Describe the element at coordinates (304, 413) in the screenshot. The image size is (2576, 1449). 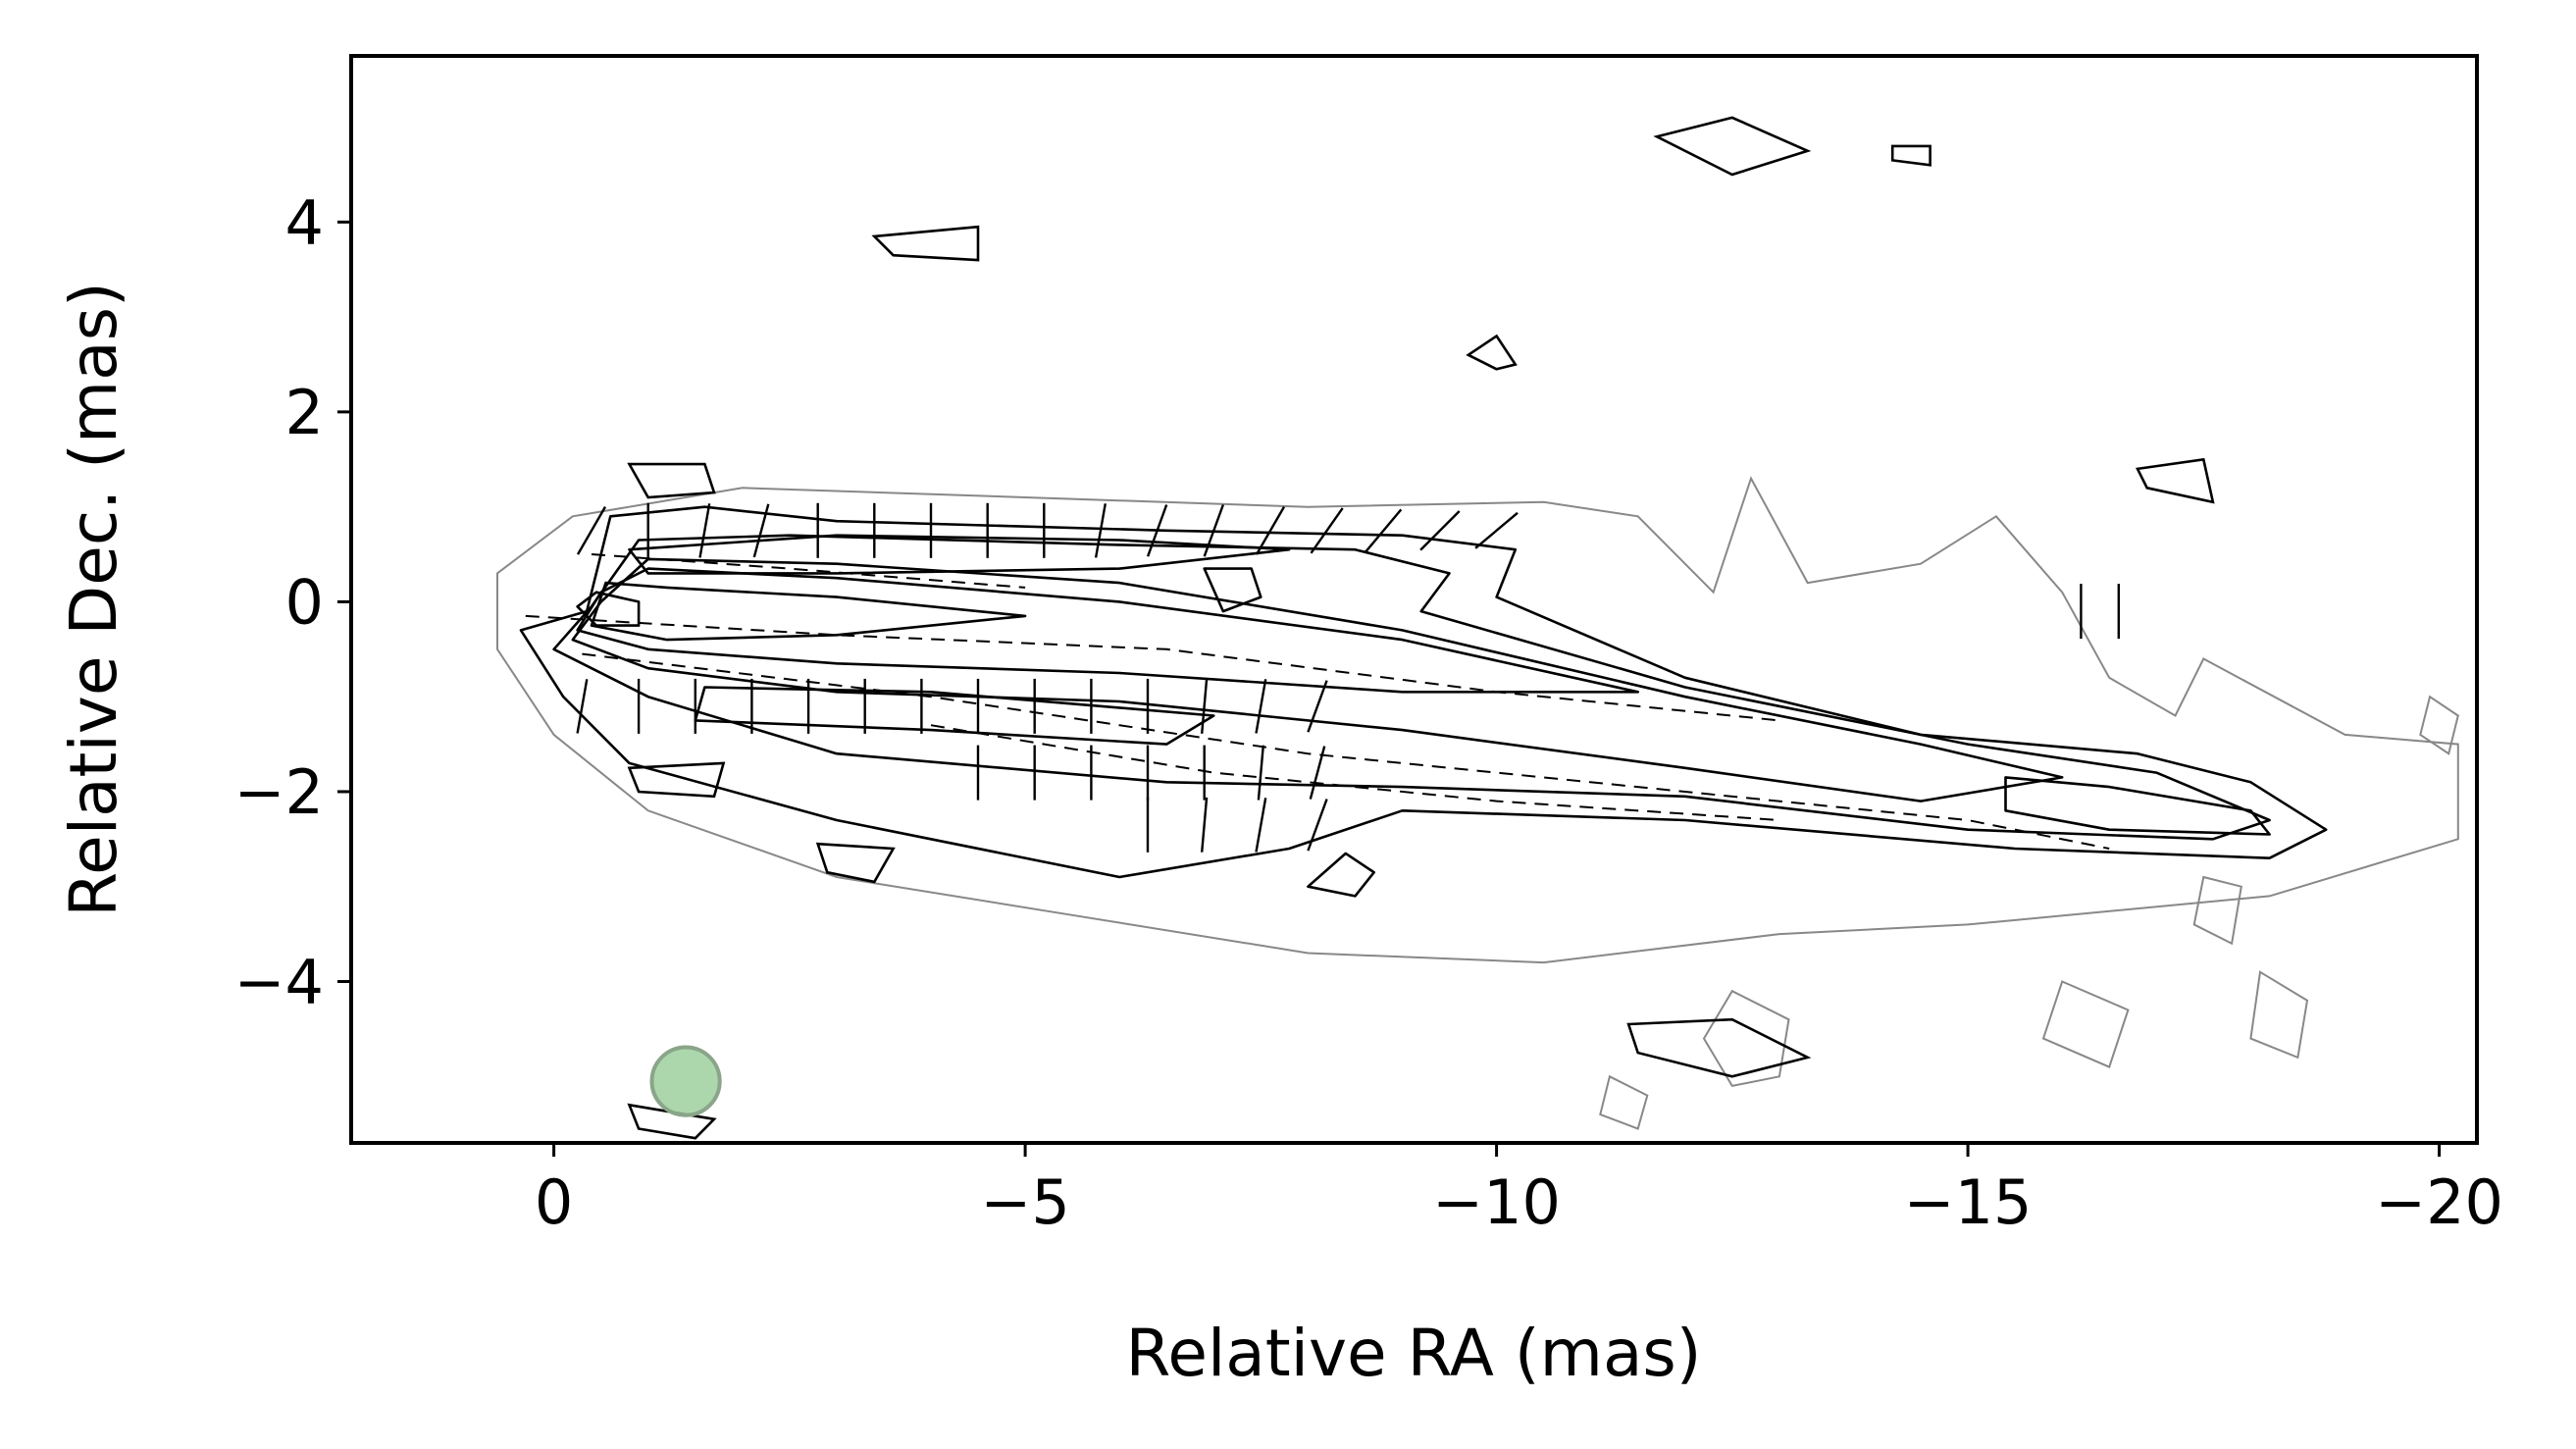
I see `y-tick-label: 2` at that location.